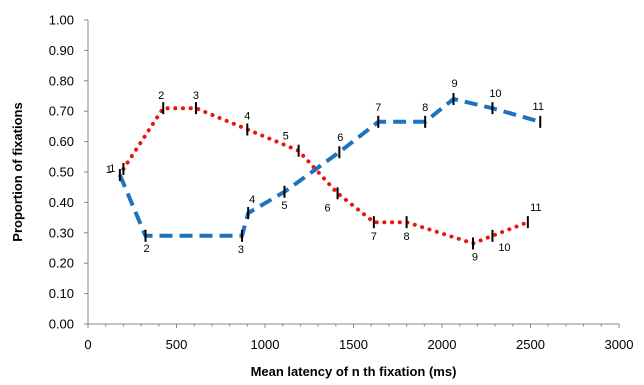 This screenshot has width=644, height=385. Describe the element at coordinates (442, 344) in the screenshot. I see `x-tick-label: 2000` at that location.